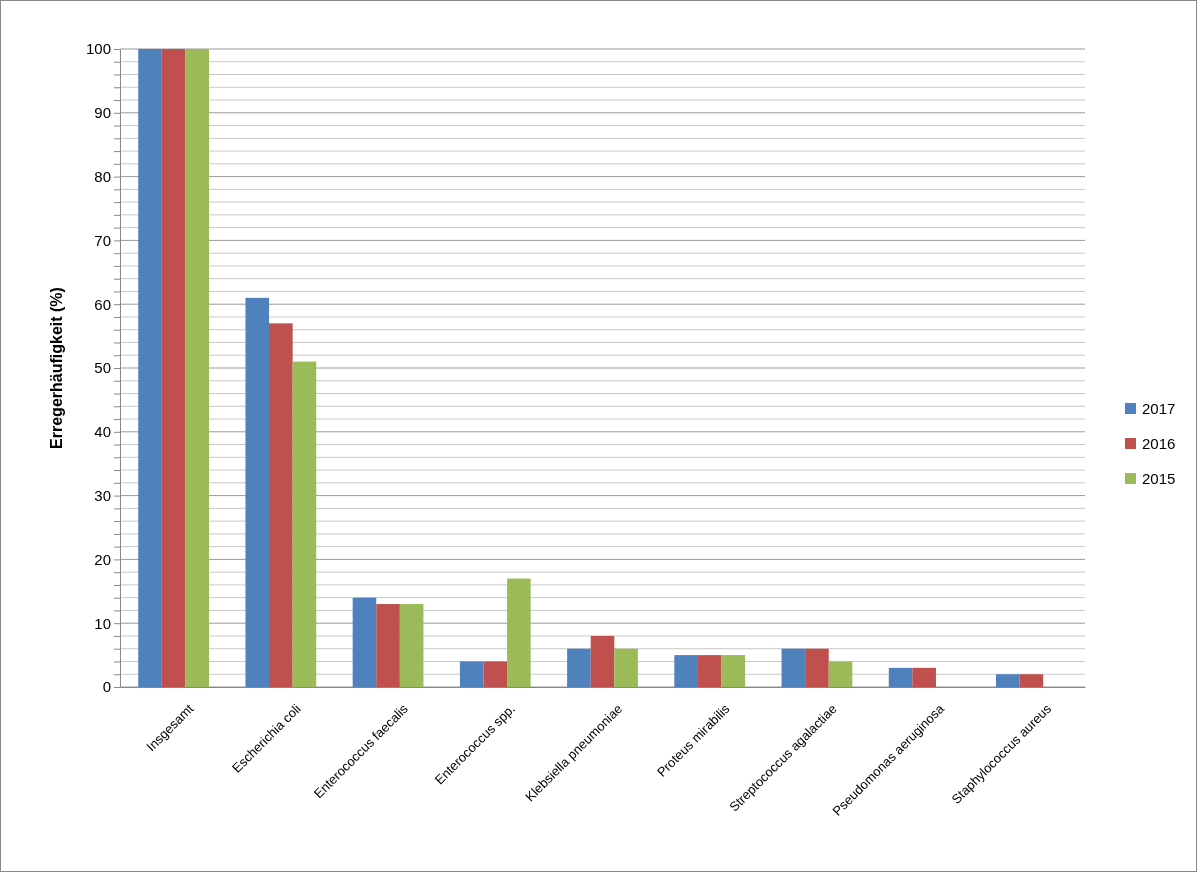 This screenshot has width=1197, height=872. I want to click on y-tick-label: 80, so click(102, 176).